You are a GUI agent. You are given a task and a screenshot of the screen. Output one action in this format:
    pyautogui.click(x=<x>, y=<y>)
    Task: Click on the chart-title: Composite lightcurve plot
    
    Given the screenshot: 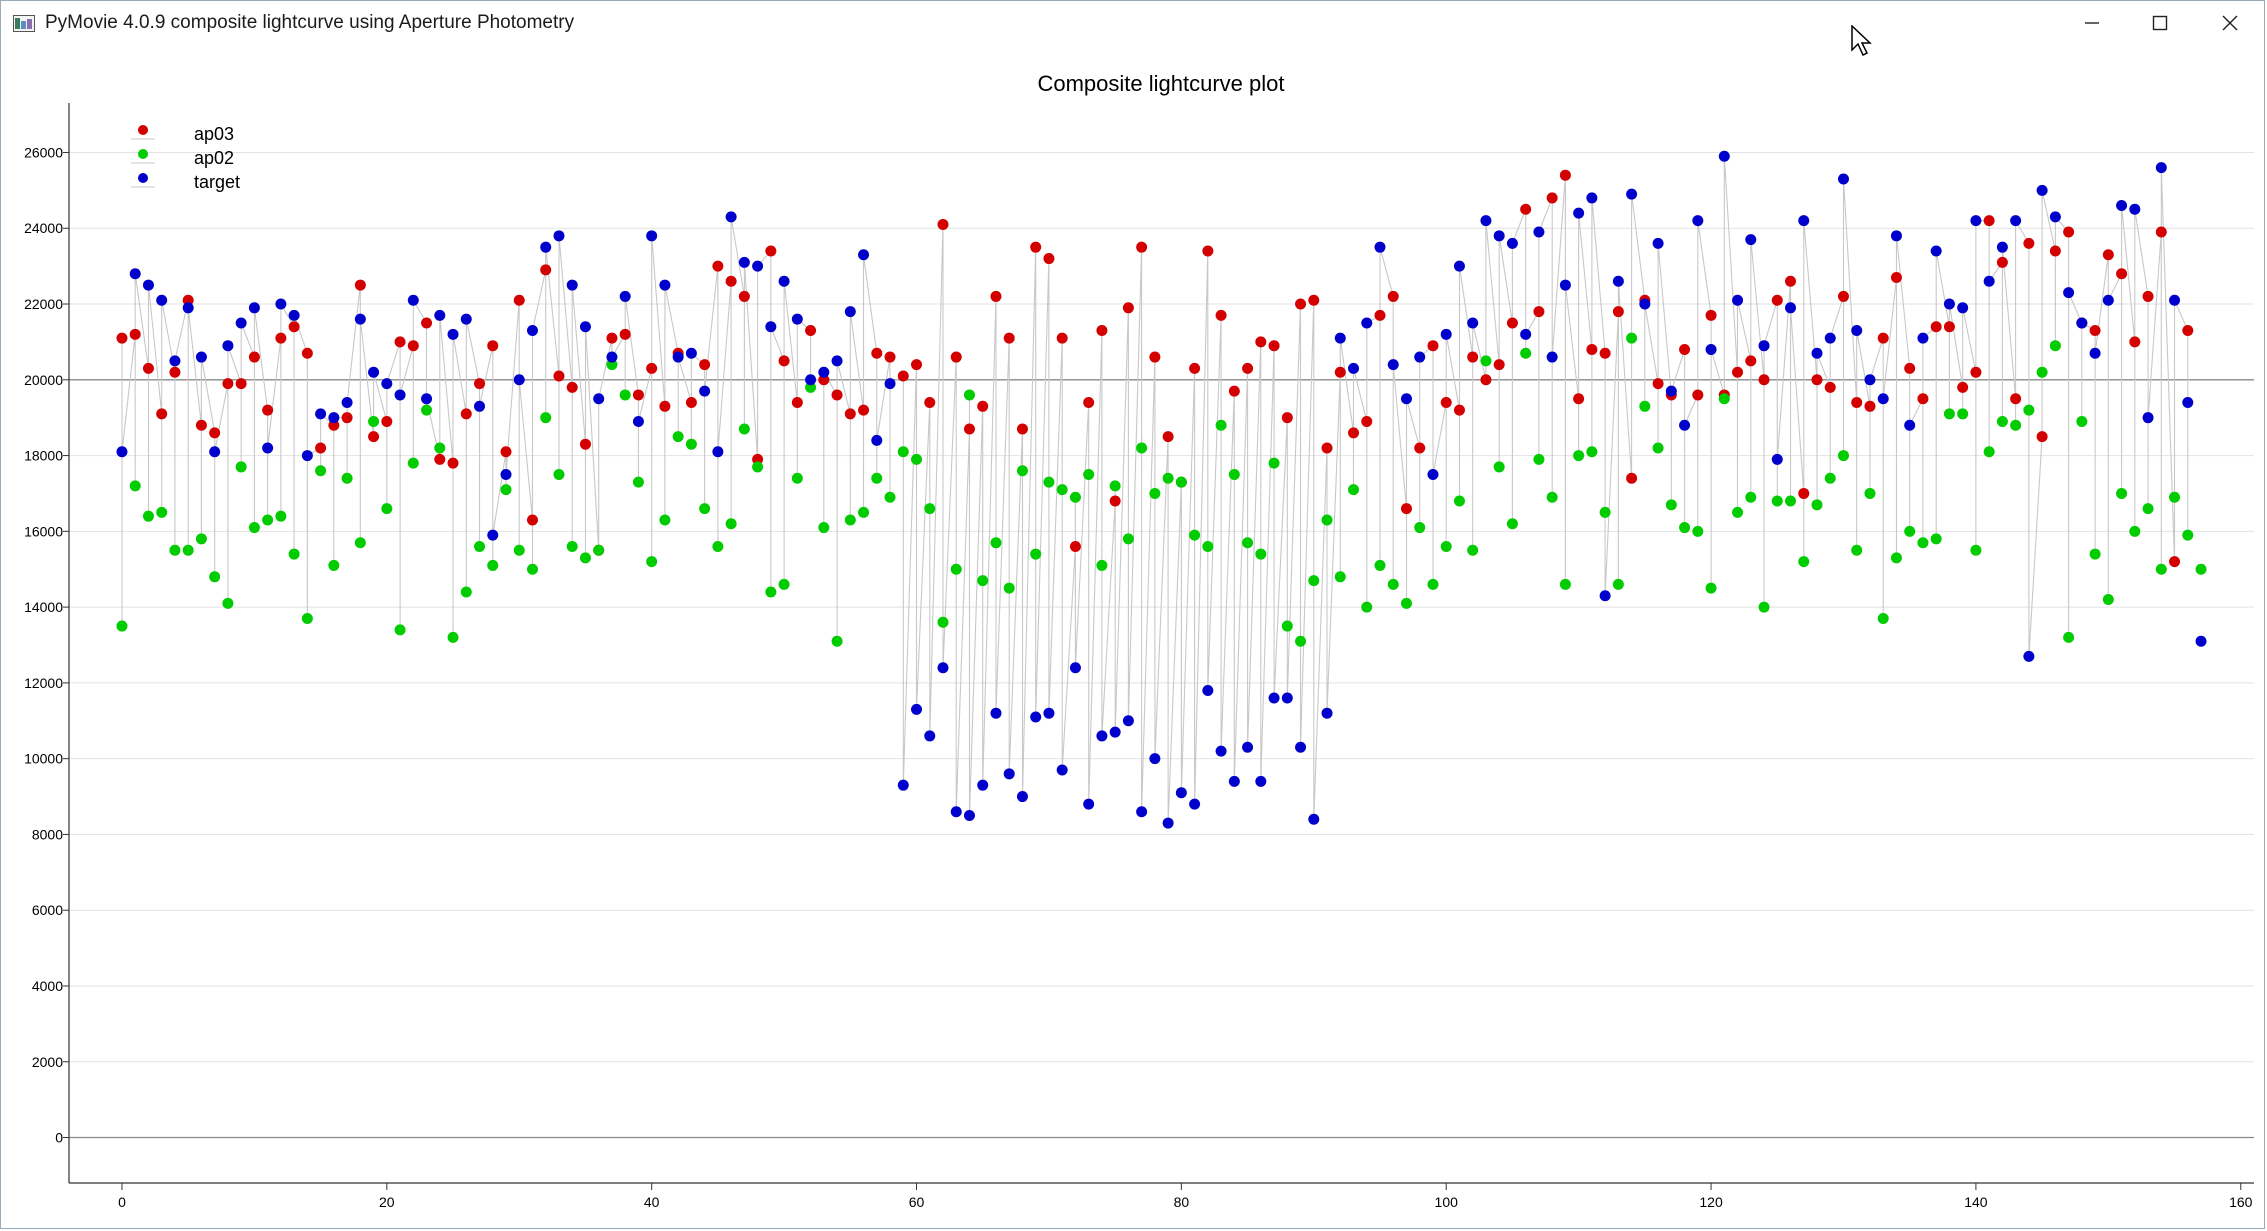 What is the action you would take?
    pyautogui.click(x=1160, y=83)
    